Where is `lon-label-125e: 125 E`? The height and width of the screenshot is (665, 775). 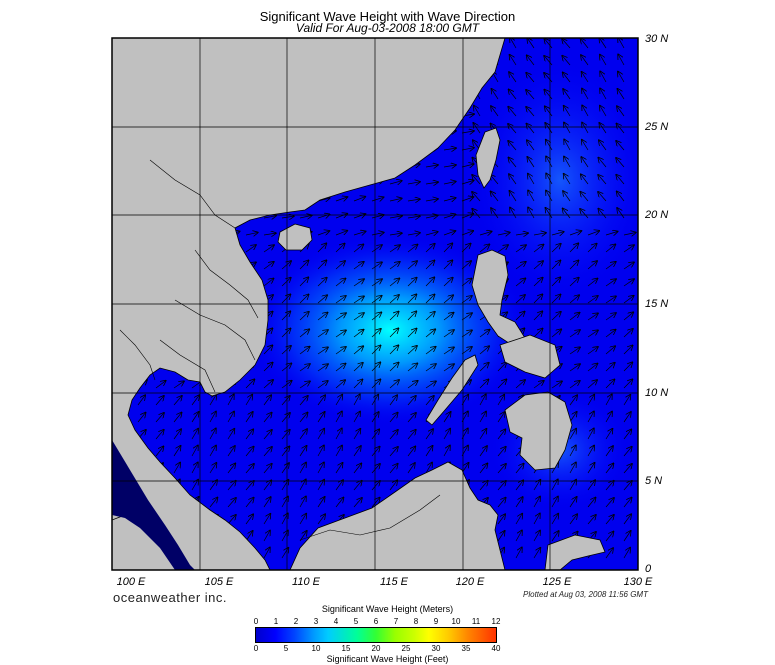
lon-label-125e: 125 E is located at coordinates (557, 582).